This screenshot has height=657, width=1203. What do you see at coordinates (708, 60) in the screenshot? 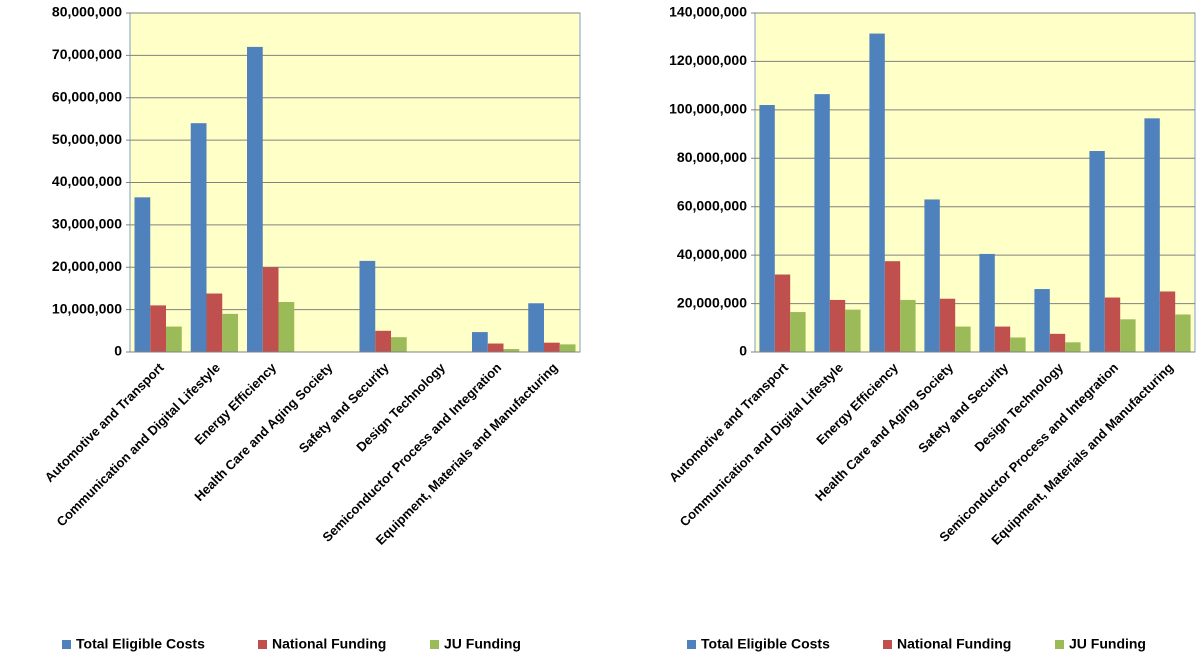
I see `y-tick-label: 120,000,000` at bounding box center [708, 60].